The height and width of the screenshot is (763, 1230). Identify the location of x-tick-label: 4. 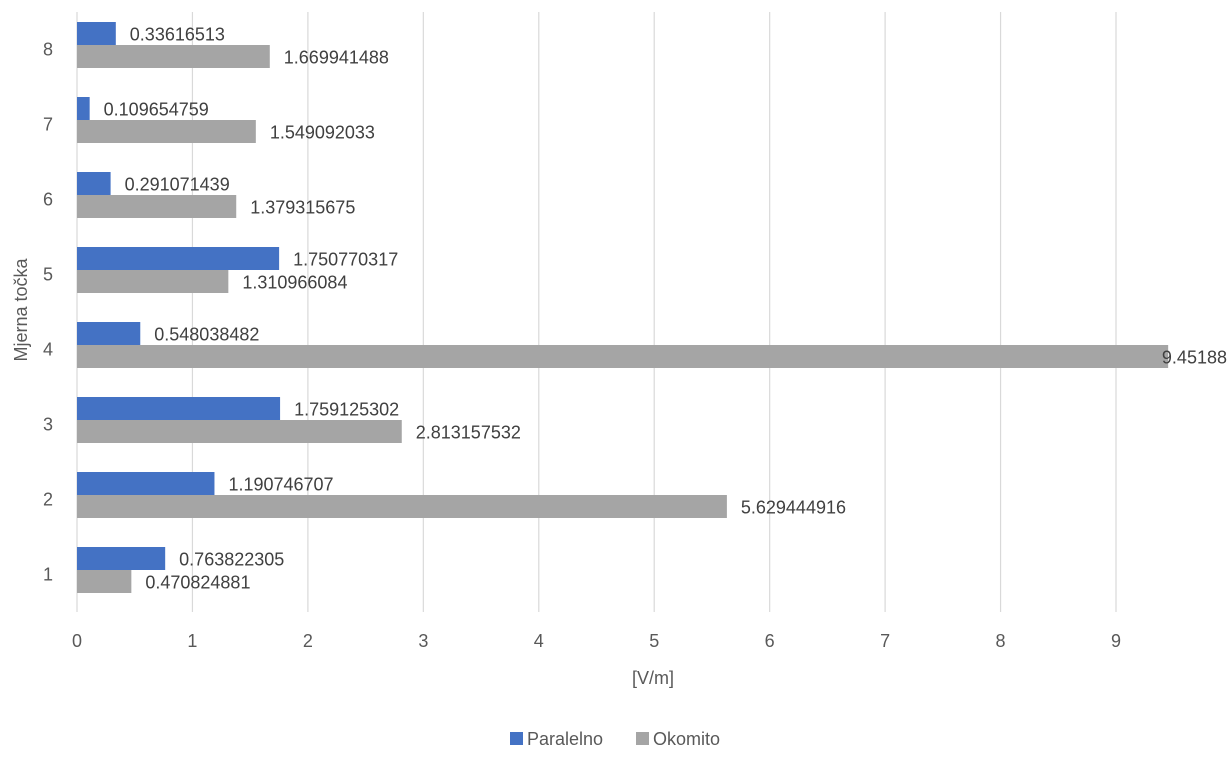
(539, 641).